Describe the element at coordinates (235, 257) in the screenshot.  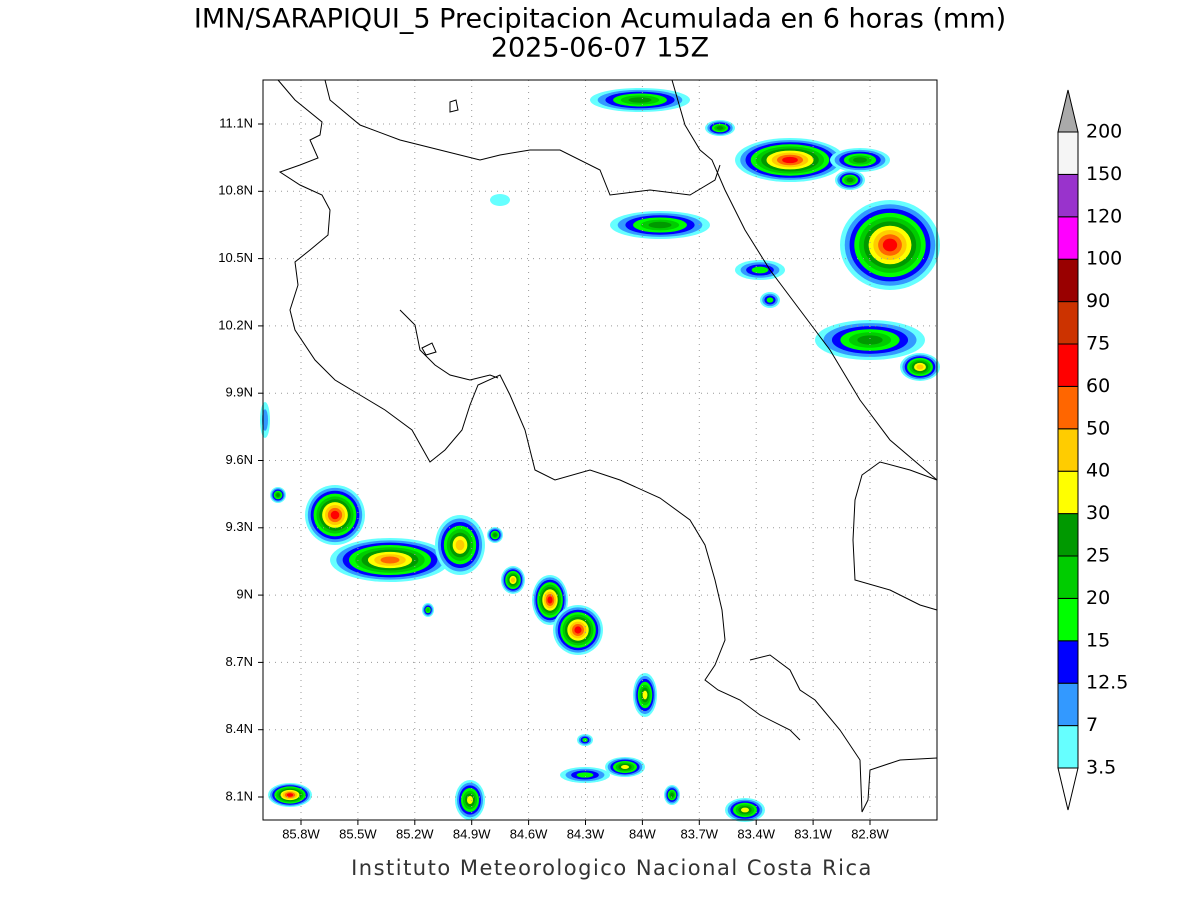
I see `lat-label: 10.5N` at that location.